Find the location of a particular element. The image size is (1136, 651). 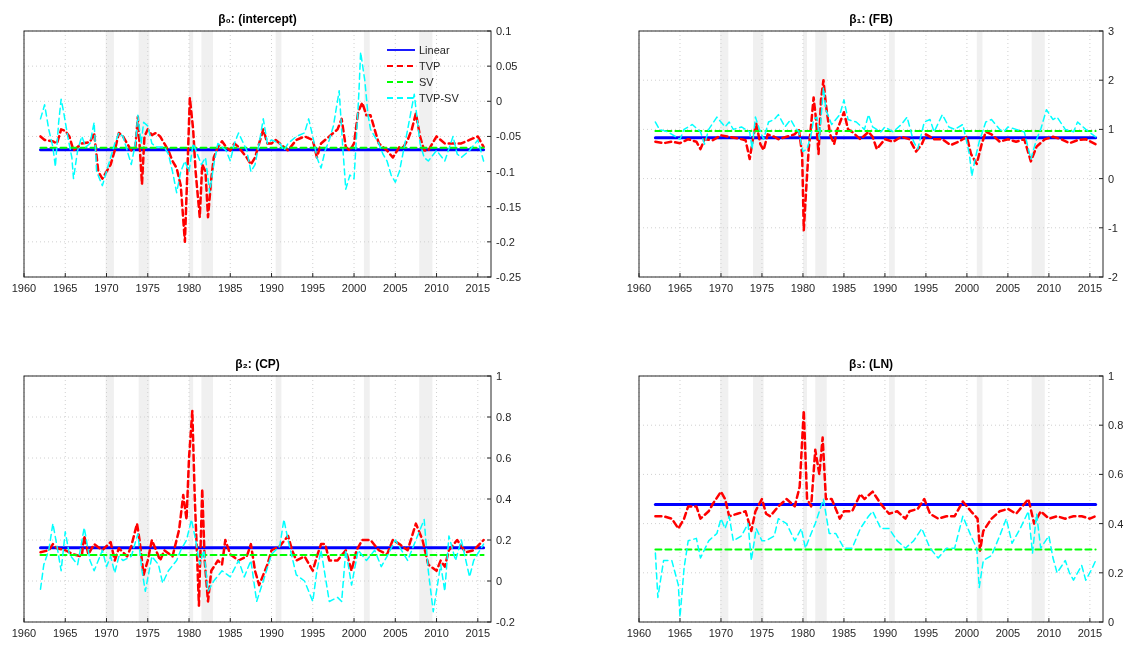

y-tick-label: -0.05 is located at coordinates (509, 136).